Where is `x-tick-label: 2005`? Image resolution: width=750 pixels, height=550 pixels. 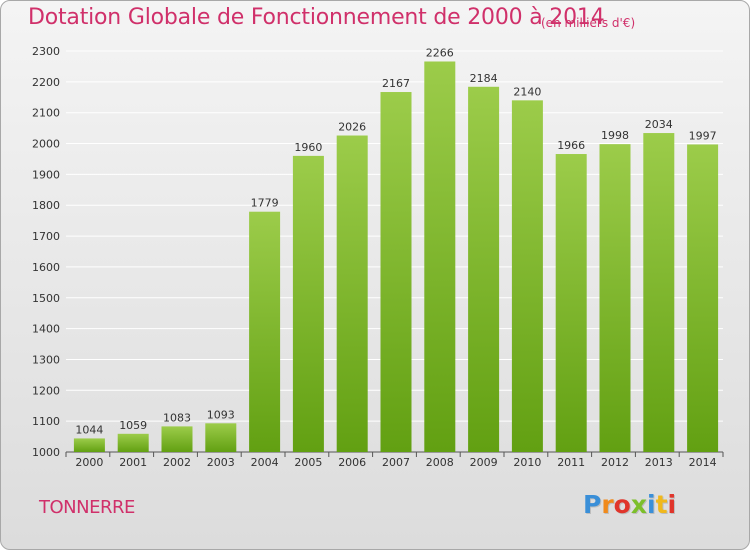 x-tick-label: 2005 is located at coordinates (308, 462).